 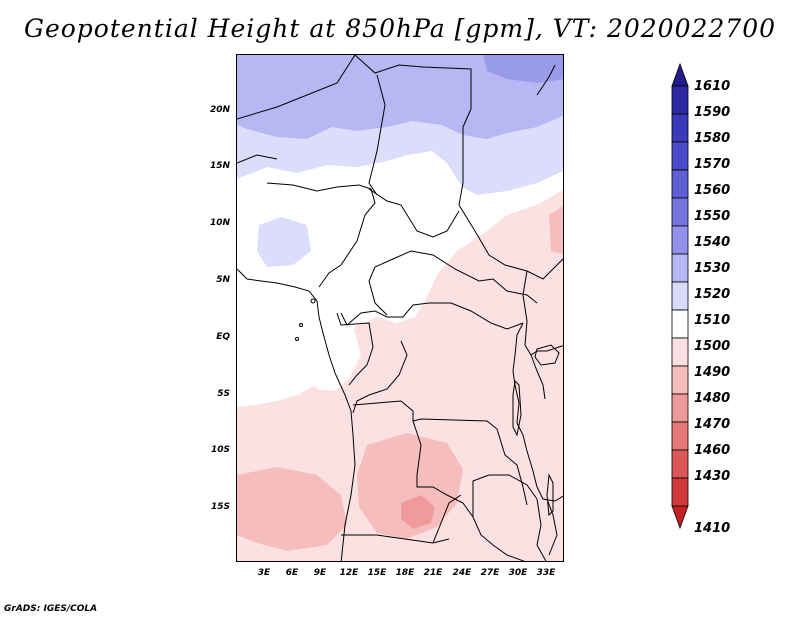 What do you see at coordinates (400, 97) in the screenshot?
I see `field-1530-north` at bounding box center [400, 97].